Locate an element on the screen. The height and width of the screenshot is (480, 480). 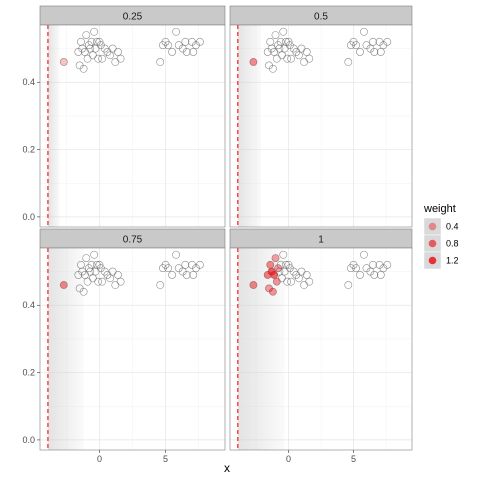
legend: weight 0.4 0.8 1.2 is located at coordinates (441, 236).